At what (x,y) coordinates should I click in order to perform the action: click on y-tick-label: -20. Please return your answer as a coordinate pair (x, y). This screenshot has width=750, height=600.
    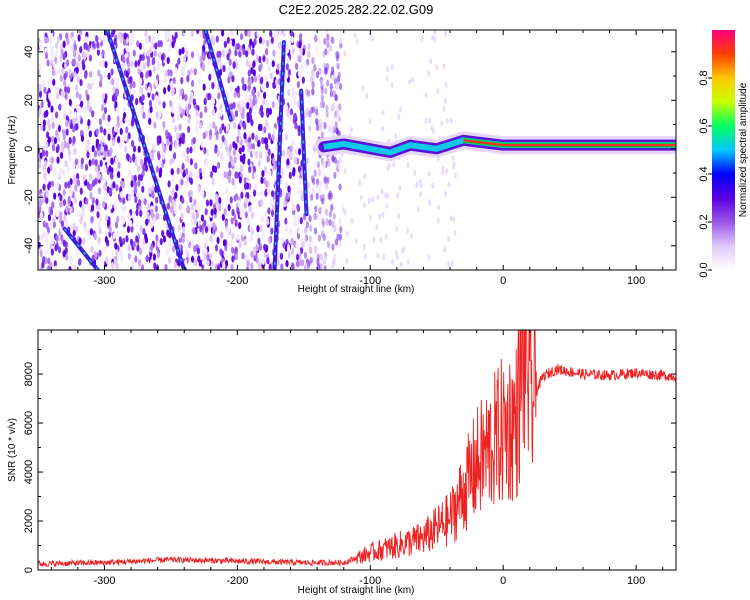
    Looking at the image, I should click on (29, 197).